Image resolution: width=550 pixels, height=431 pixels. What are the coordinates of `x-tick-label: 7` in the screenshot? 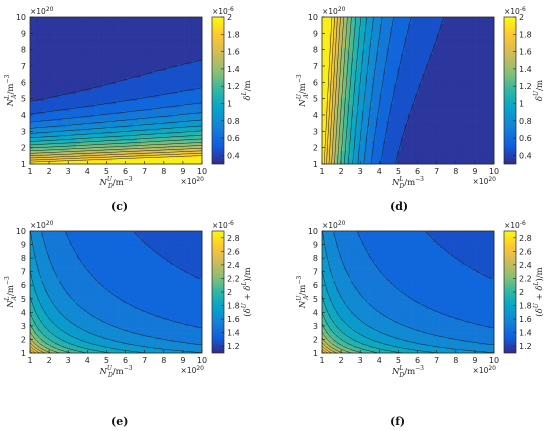 It's located at (436, 171).